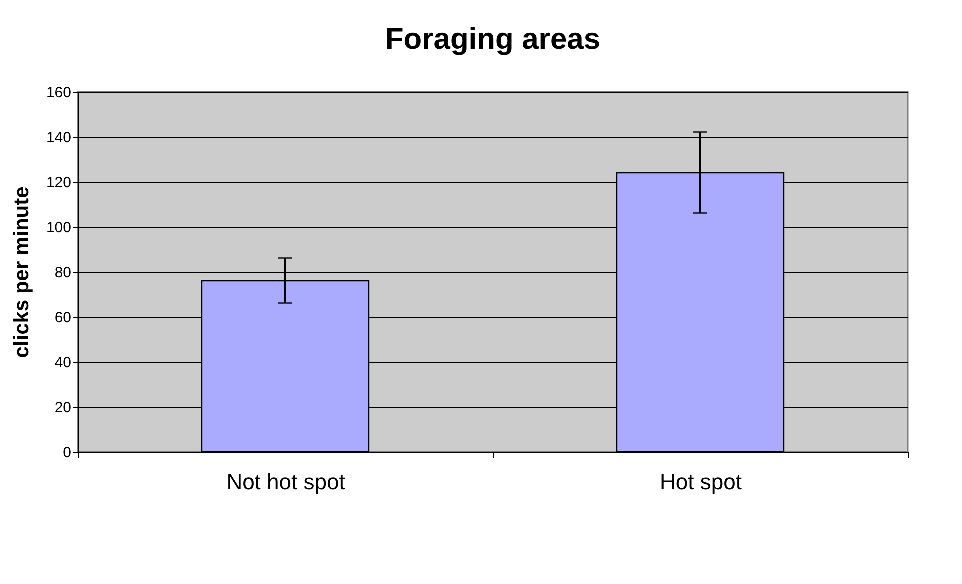 This screenshot has height=584, width=962. What do you see at coordinates (286, 482) in the screenshot?
I see `x-tick-label: Not hot spot` at bounding box center [286, 482].